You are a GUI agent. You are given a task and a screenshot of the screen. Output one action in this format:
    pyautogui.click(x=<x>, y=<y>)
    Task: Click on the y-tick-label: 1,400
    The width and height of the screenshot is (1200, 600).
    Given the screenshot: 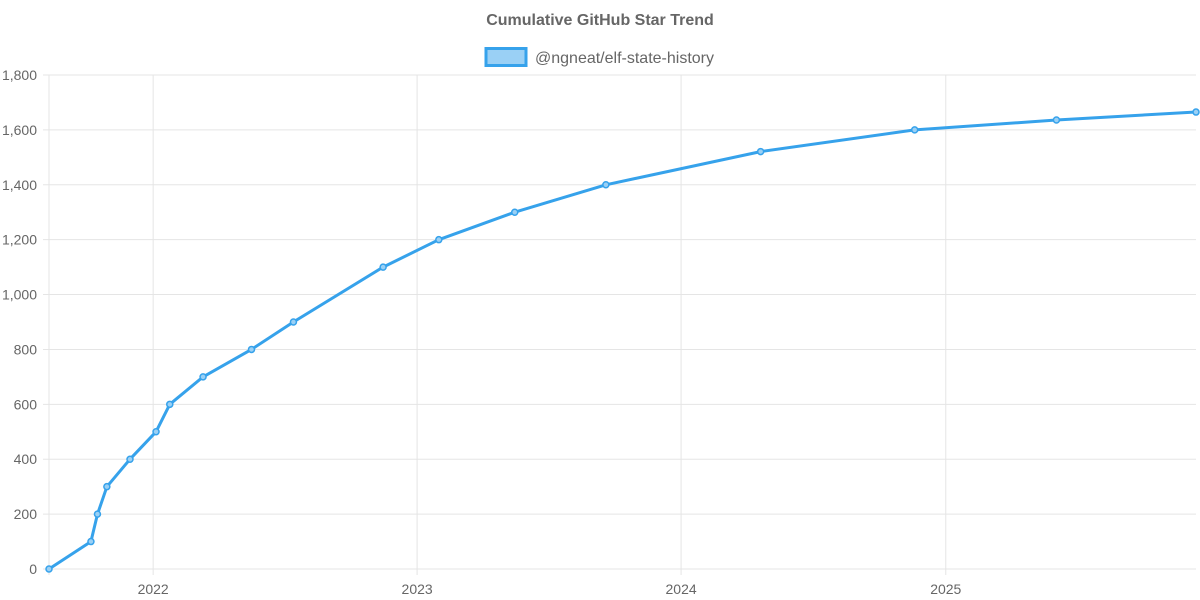 What is the action you would take?
    pyautogui.click(x=19, y=185)
    